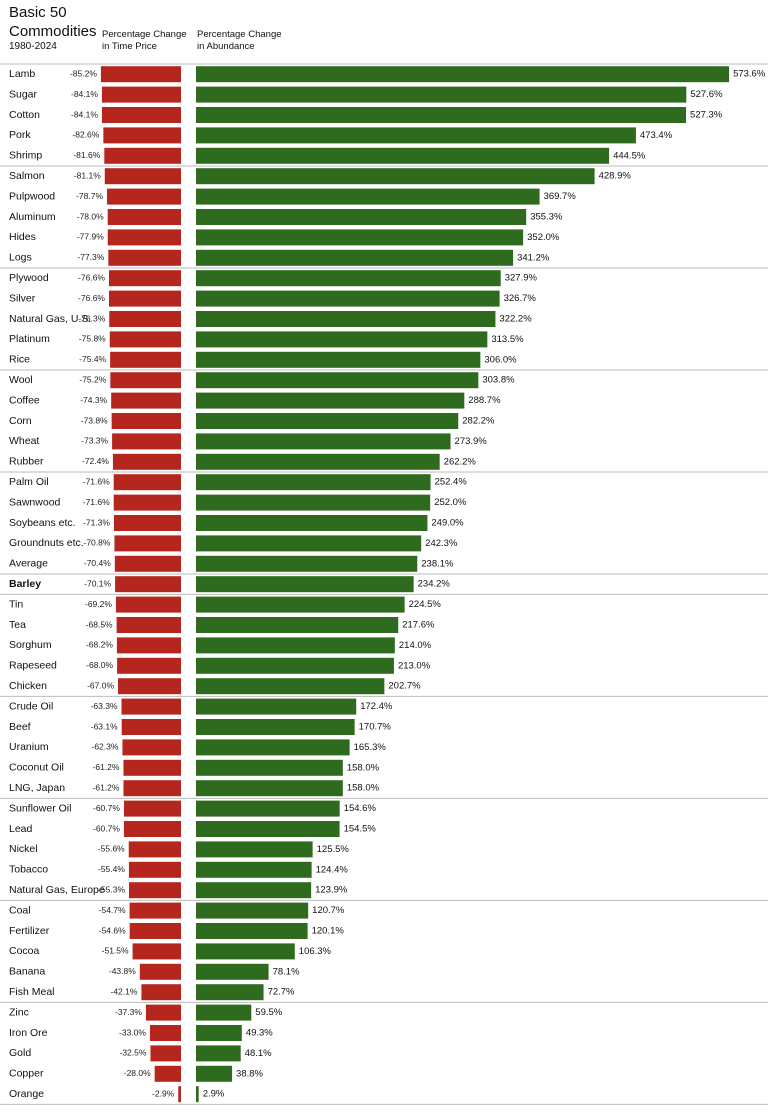  I want to click on value-label: -55.6%, so click(111, 849).